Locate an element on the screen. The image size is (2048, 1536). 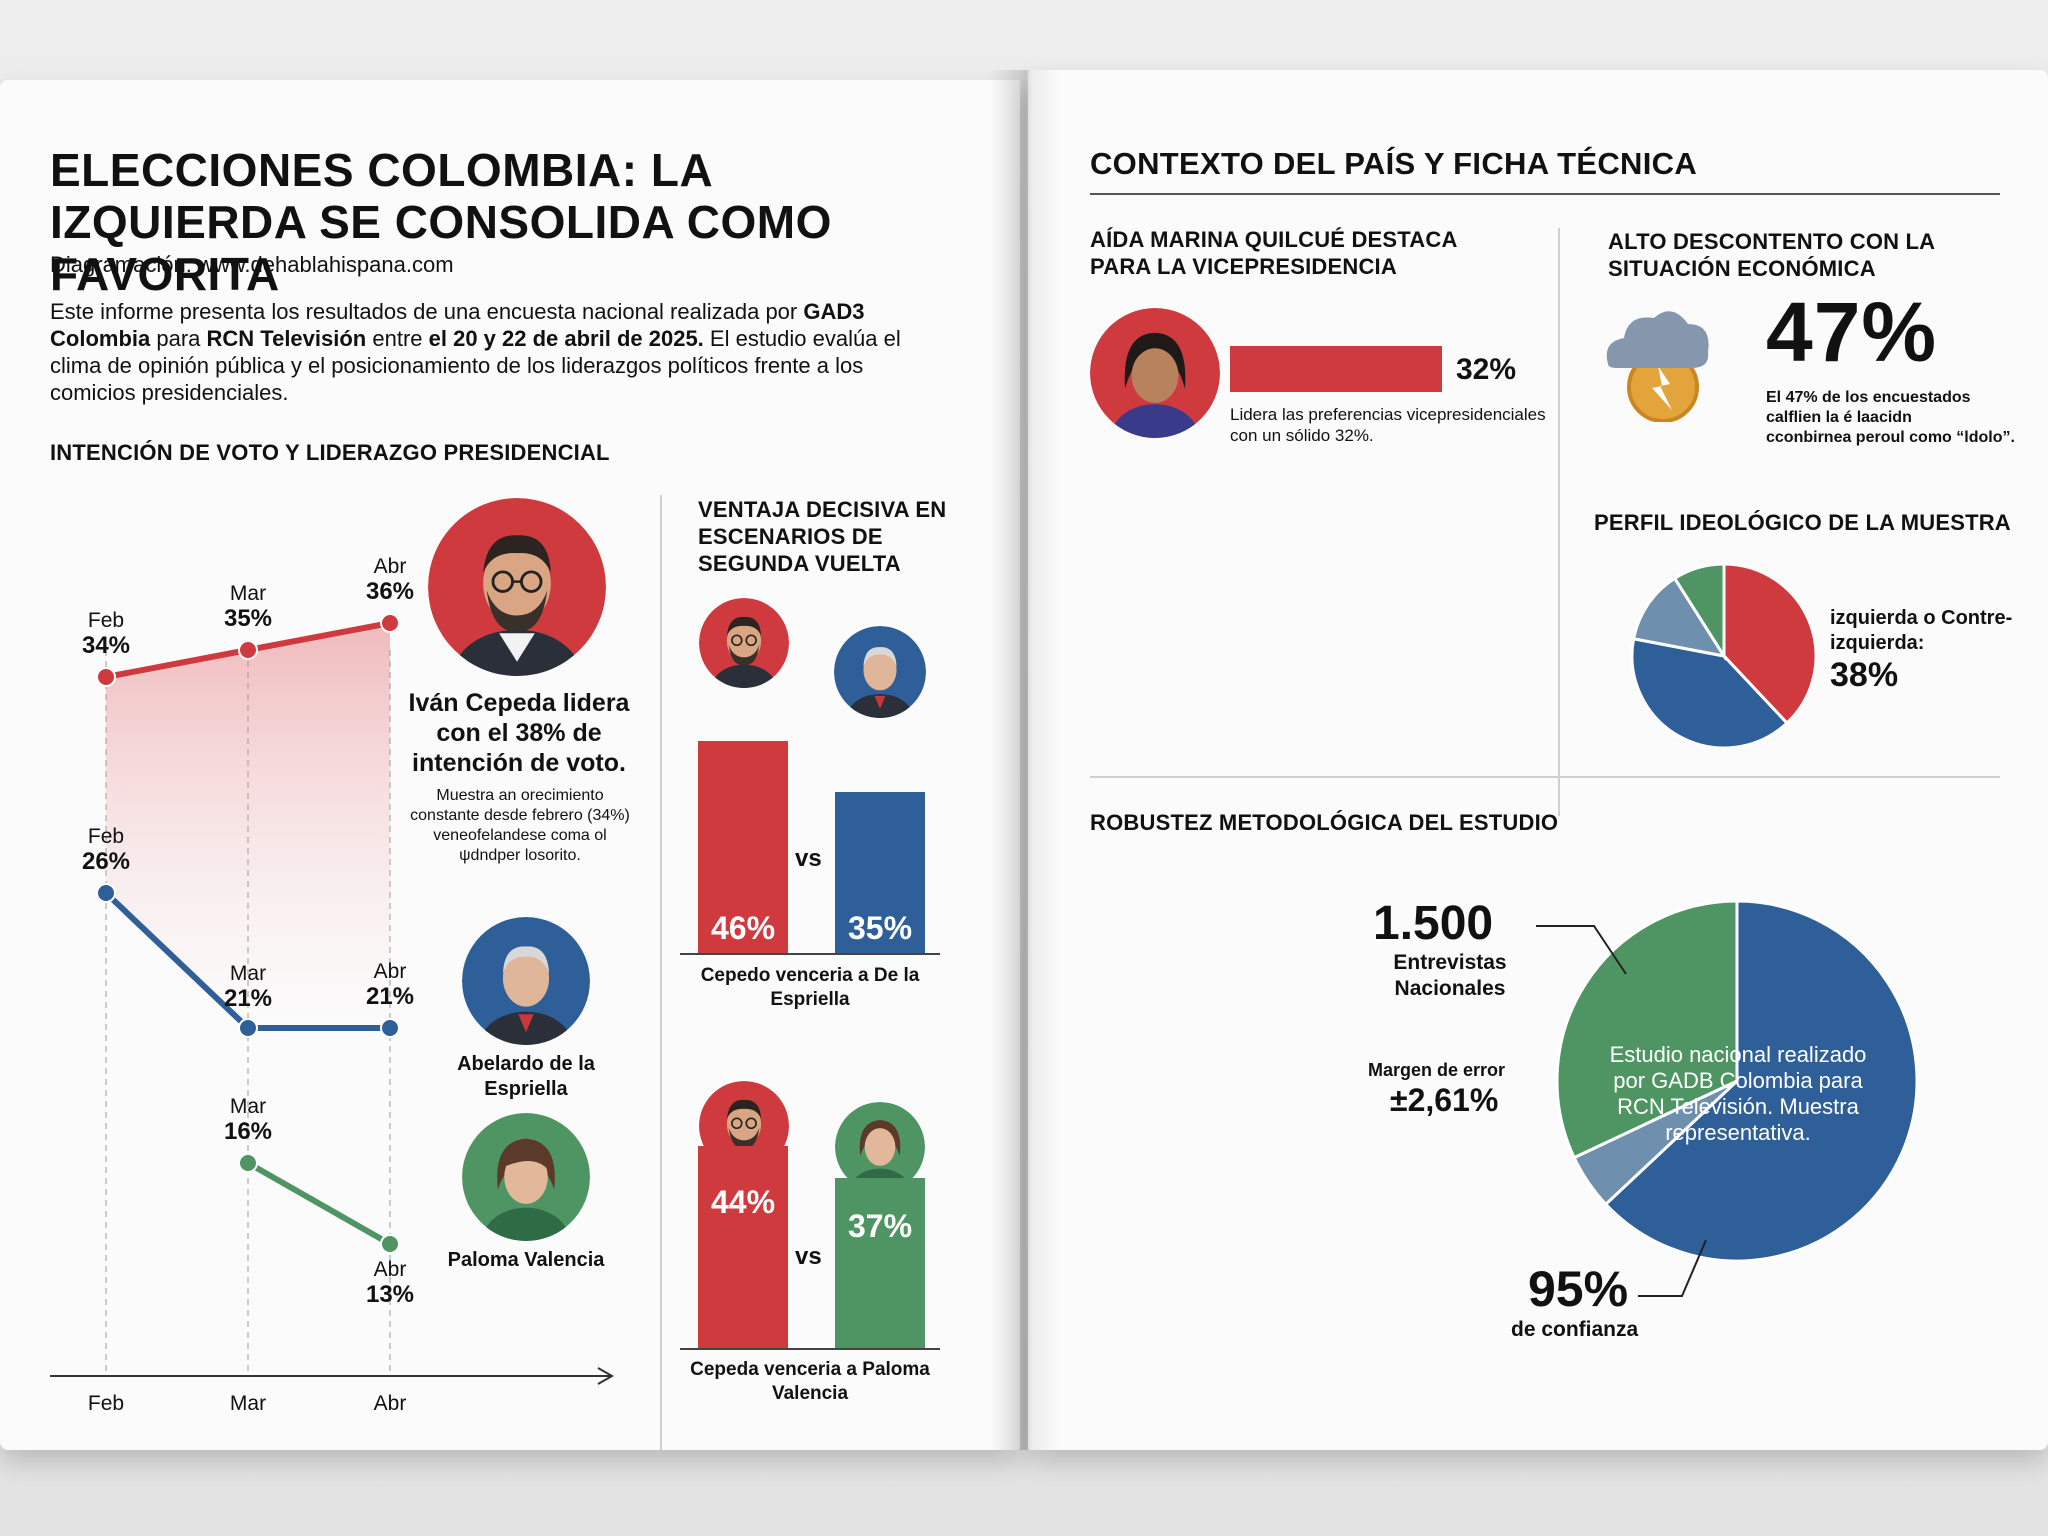
margin-value: ±2,61% is located at coordinates (1444, 1100).